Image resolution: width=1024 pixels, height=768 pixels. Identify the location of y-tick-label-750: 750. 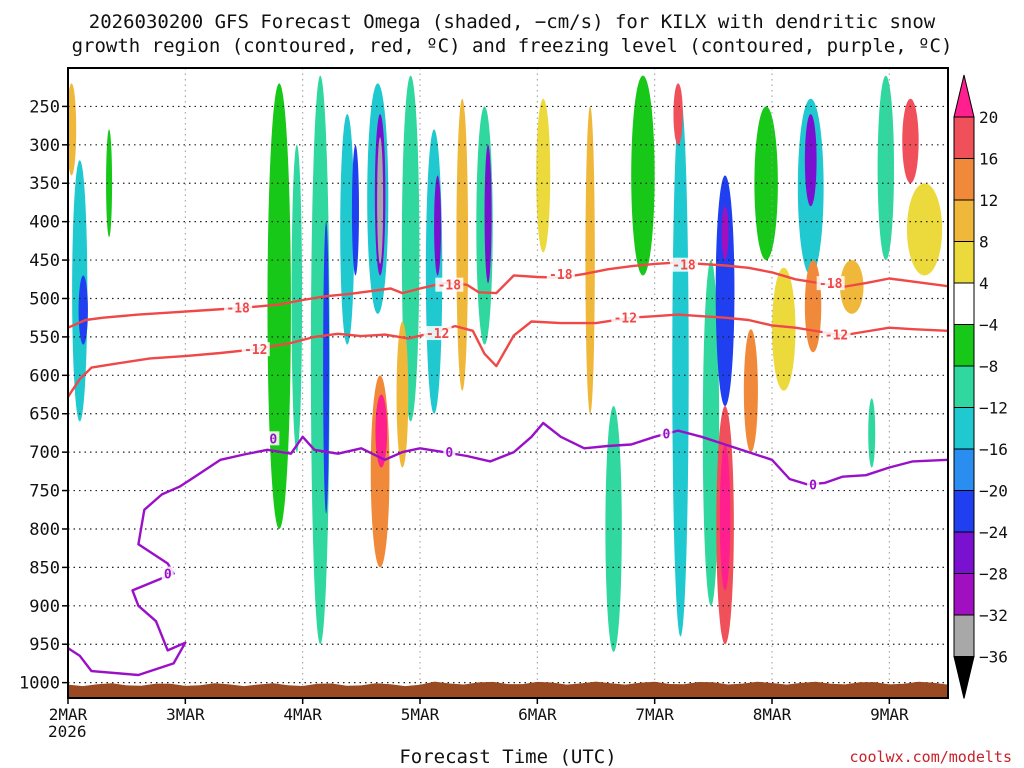
(44, 492).